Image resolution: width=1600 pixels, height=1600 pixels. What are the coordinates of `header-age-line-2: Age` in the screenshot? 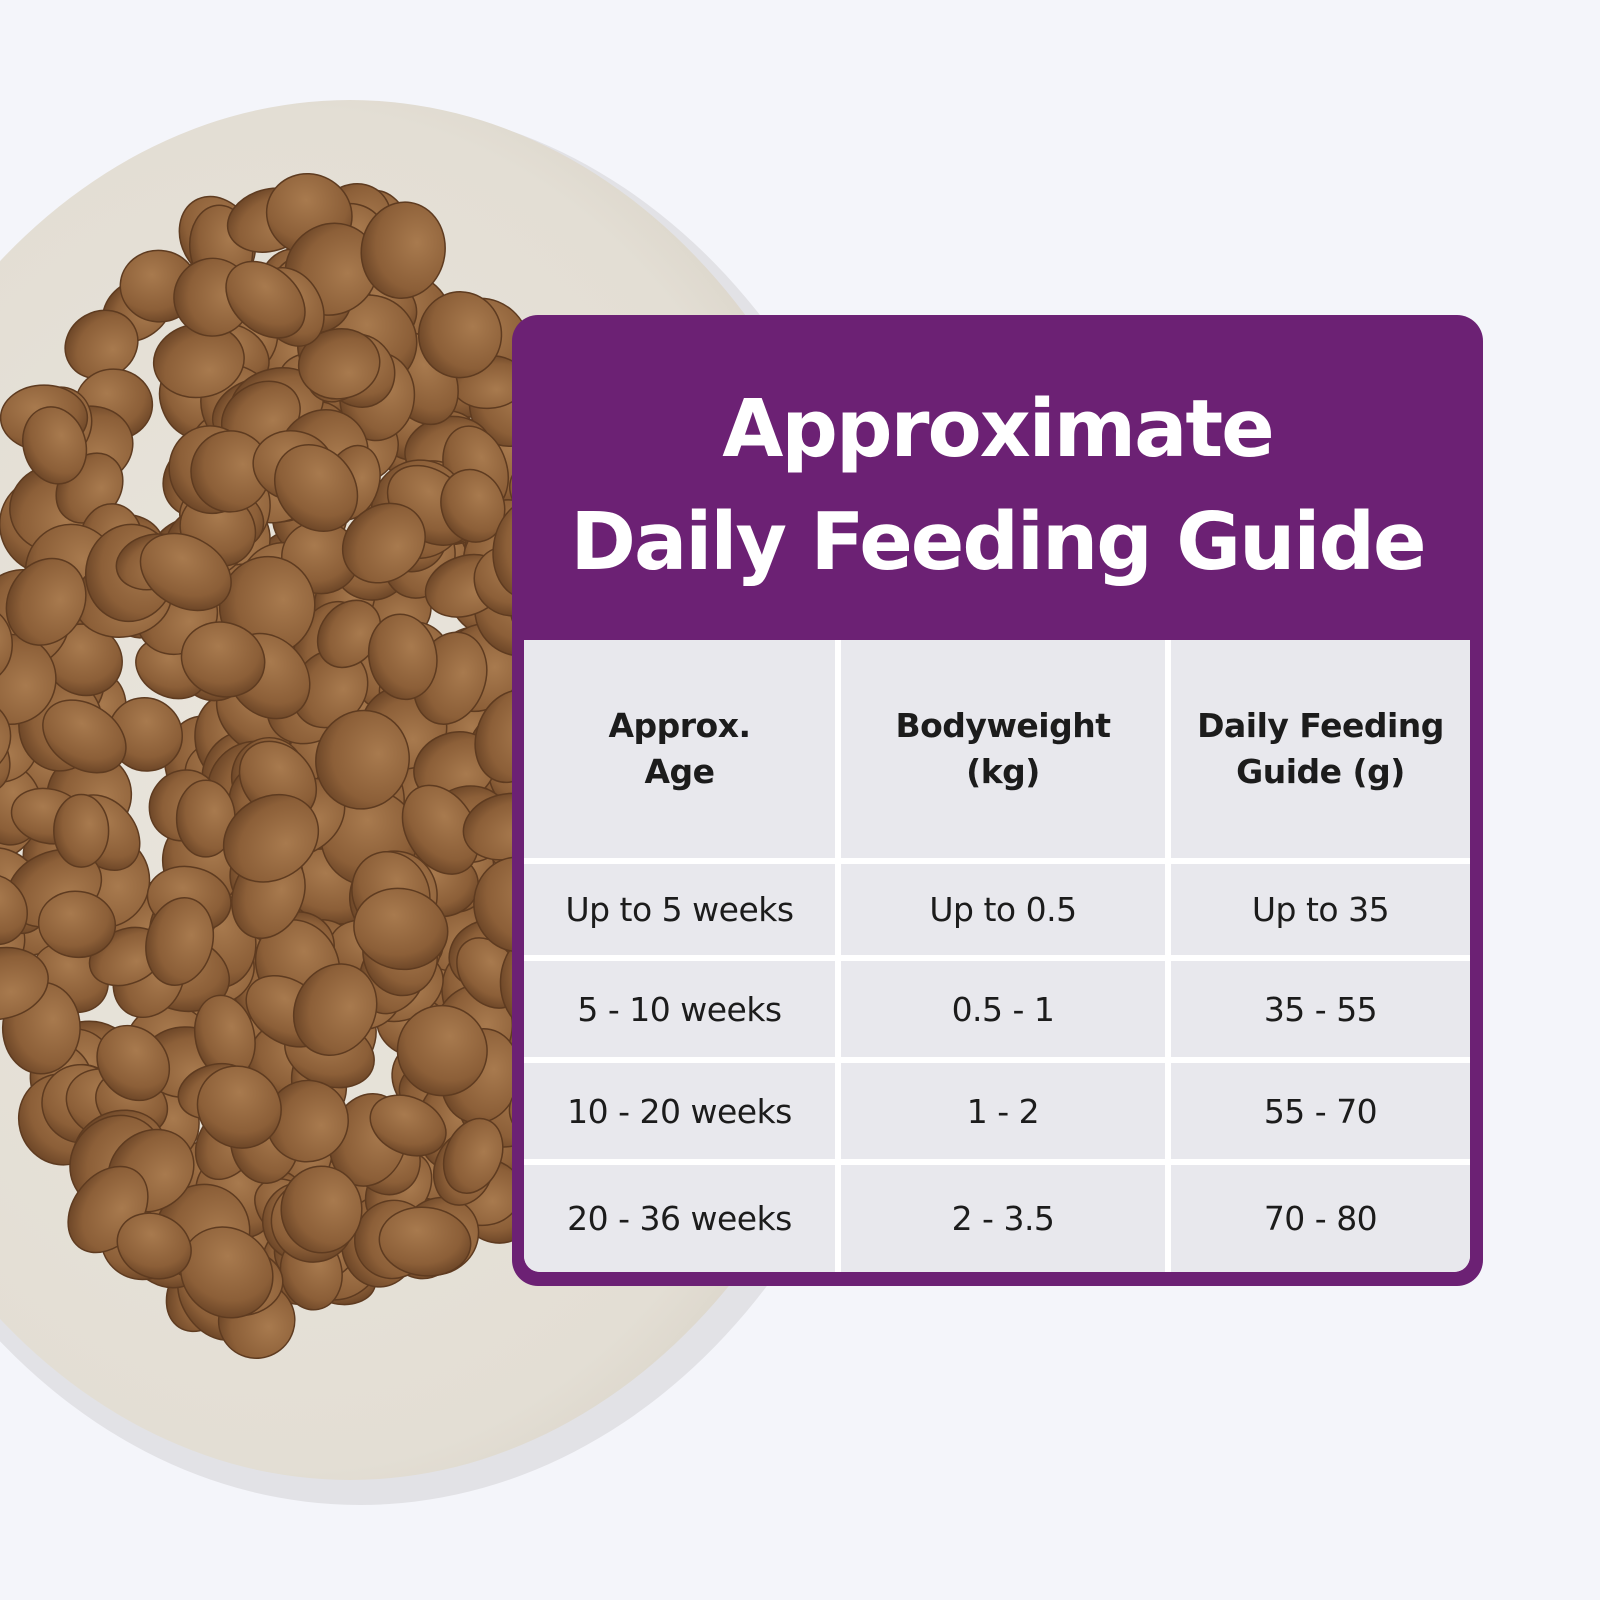 It's located at (679, 771).